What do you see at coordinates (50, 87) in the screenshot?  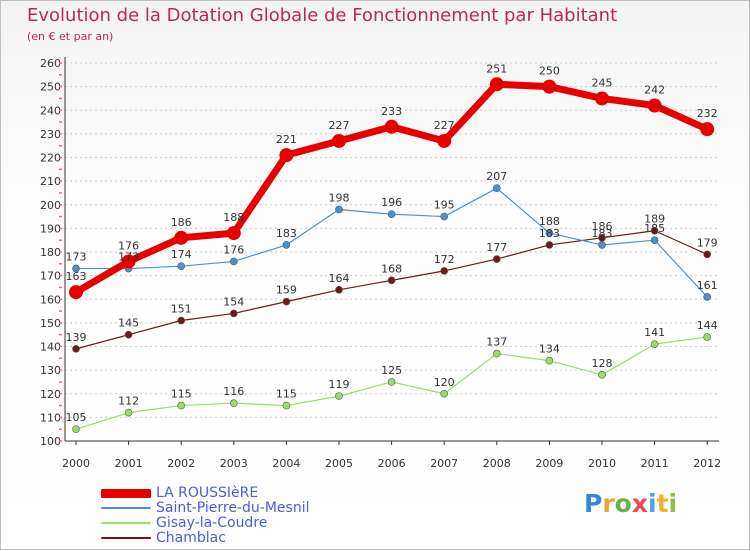 I see `y-tick-label: 250` at bounding box center [50, 87].